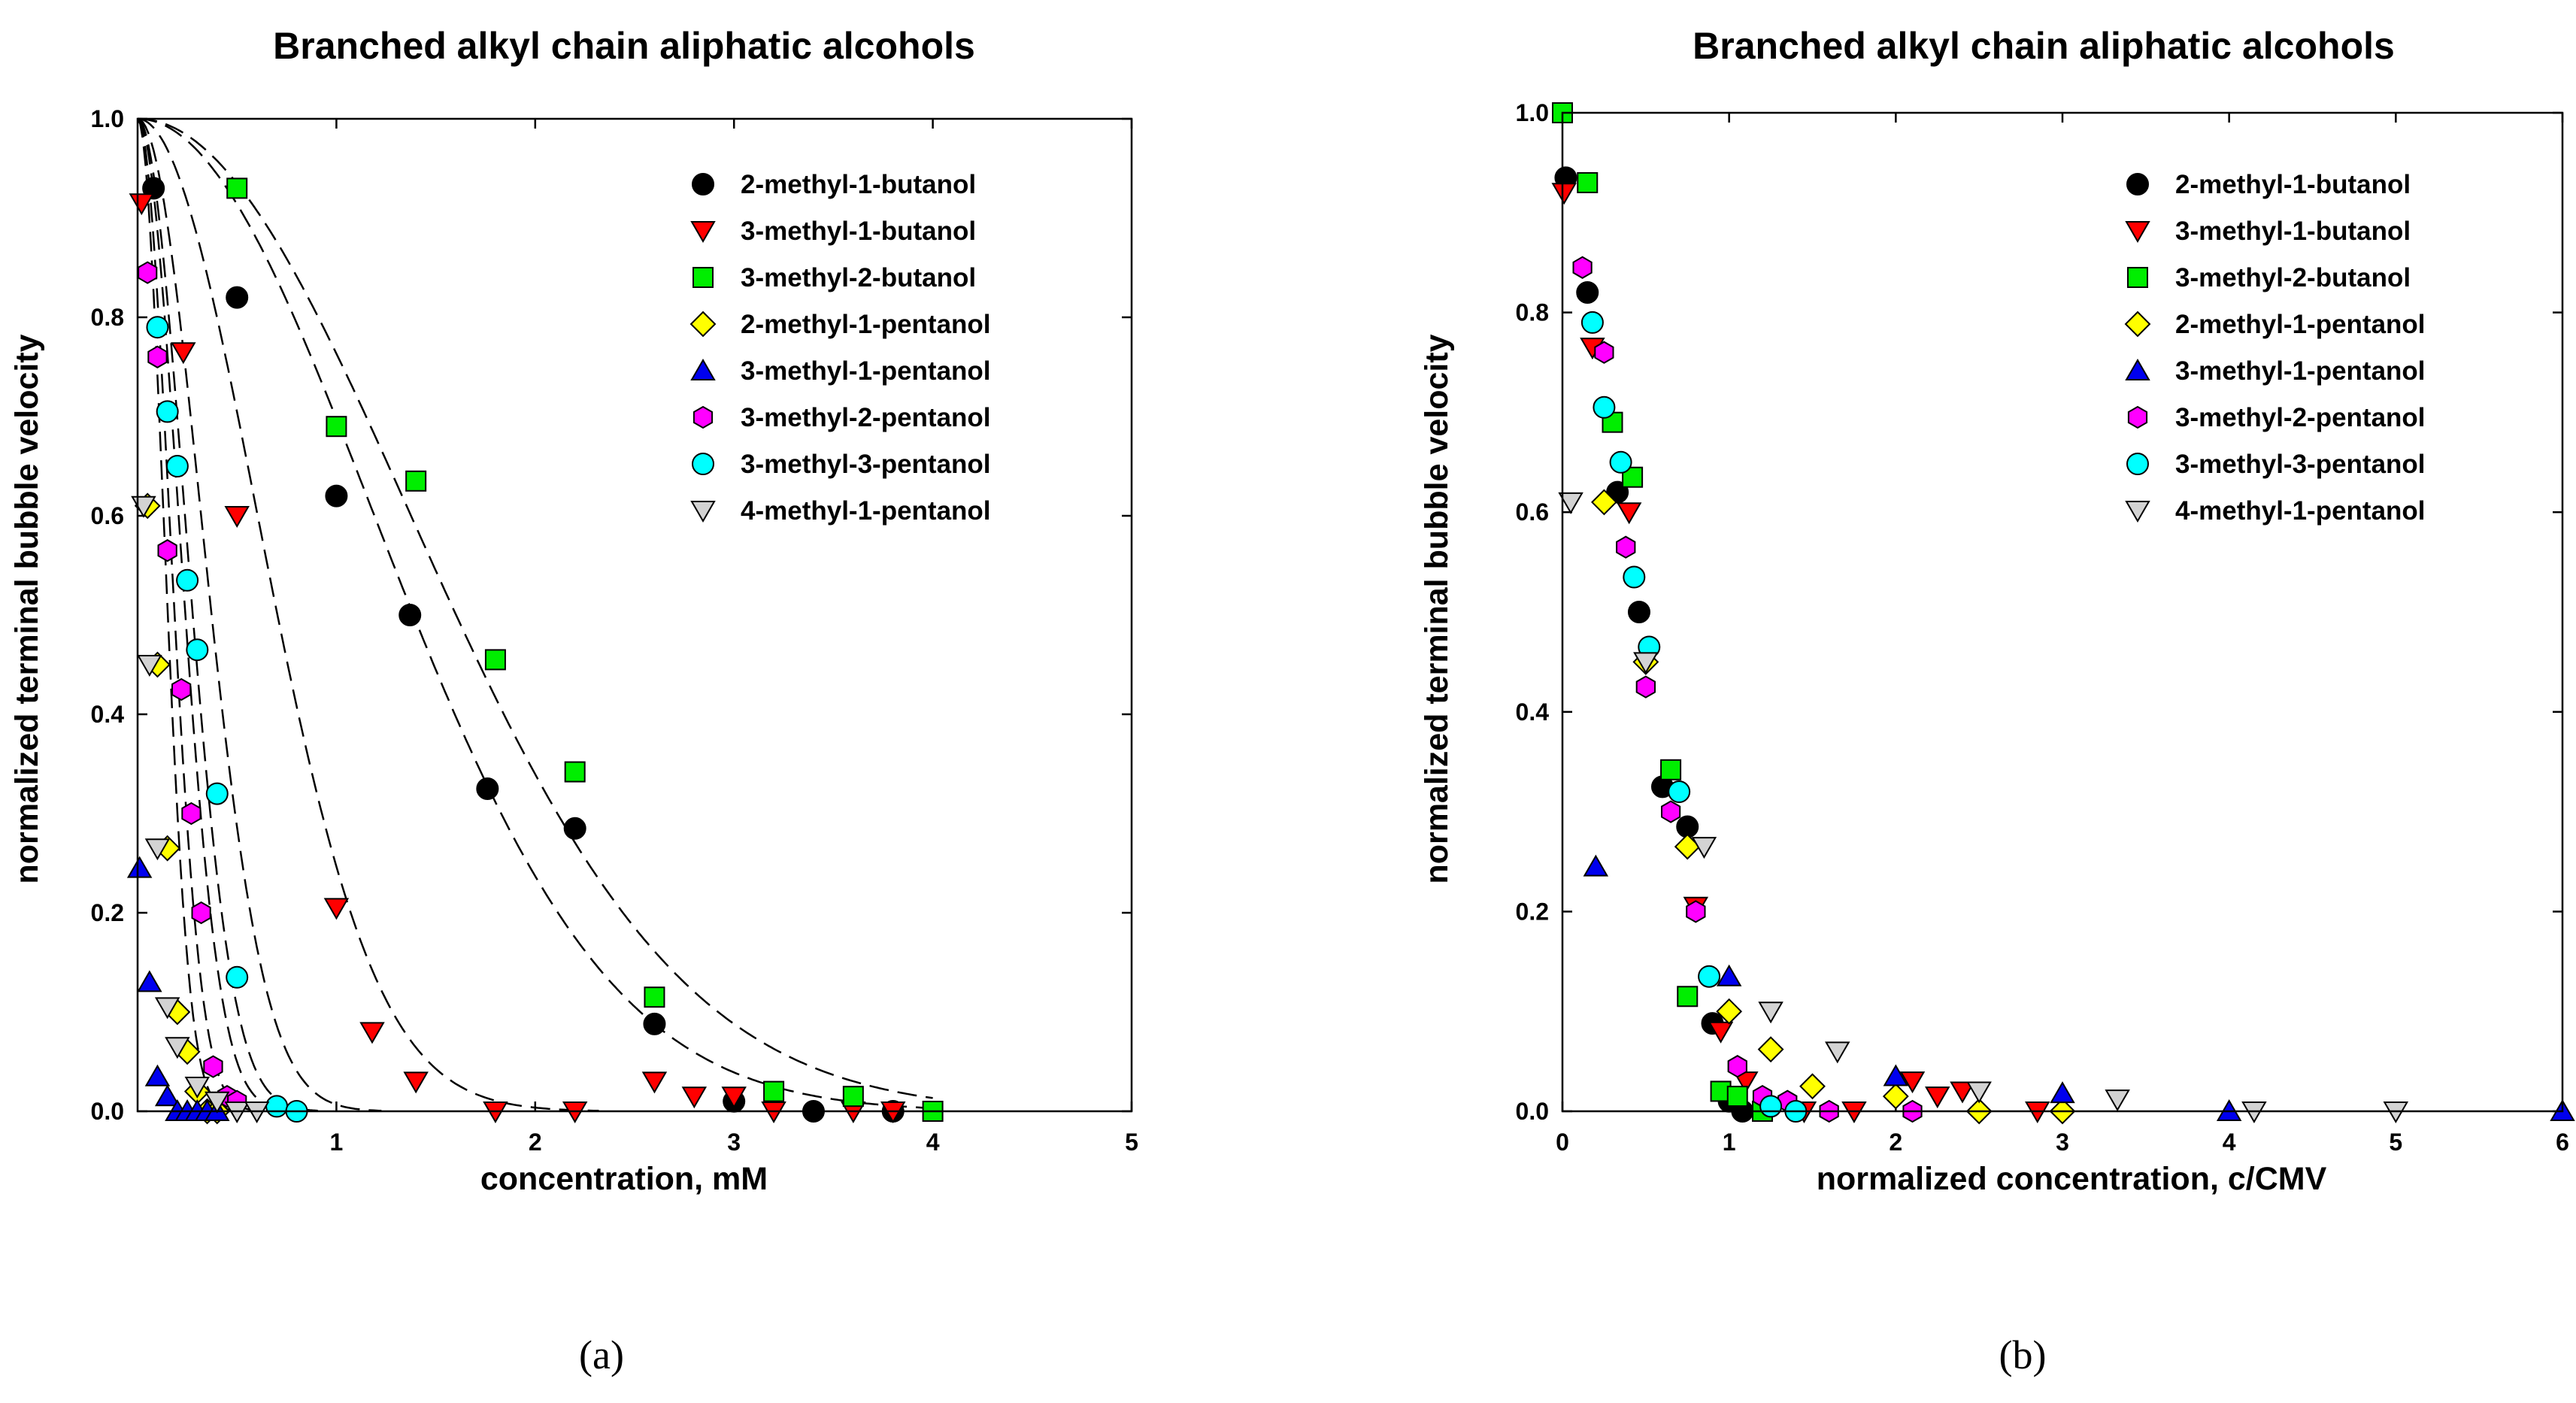 Image resolution: width=2576 pixels, height=1403 pixels. Describe the element at coordinates (2137, 512) in the screenshot. I see `legend-marker-4-methyl-1-pentanol` at that location.